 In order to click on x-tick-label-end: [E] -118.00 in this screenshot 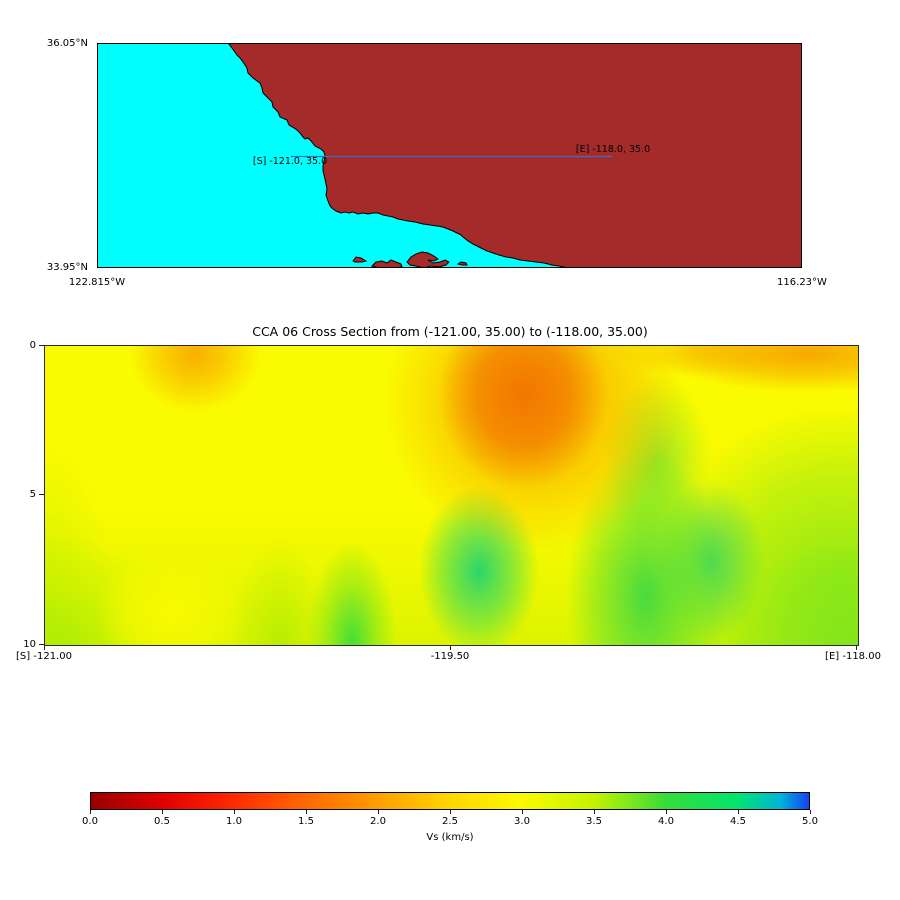, I will do `click(853, 656)`.